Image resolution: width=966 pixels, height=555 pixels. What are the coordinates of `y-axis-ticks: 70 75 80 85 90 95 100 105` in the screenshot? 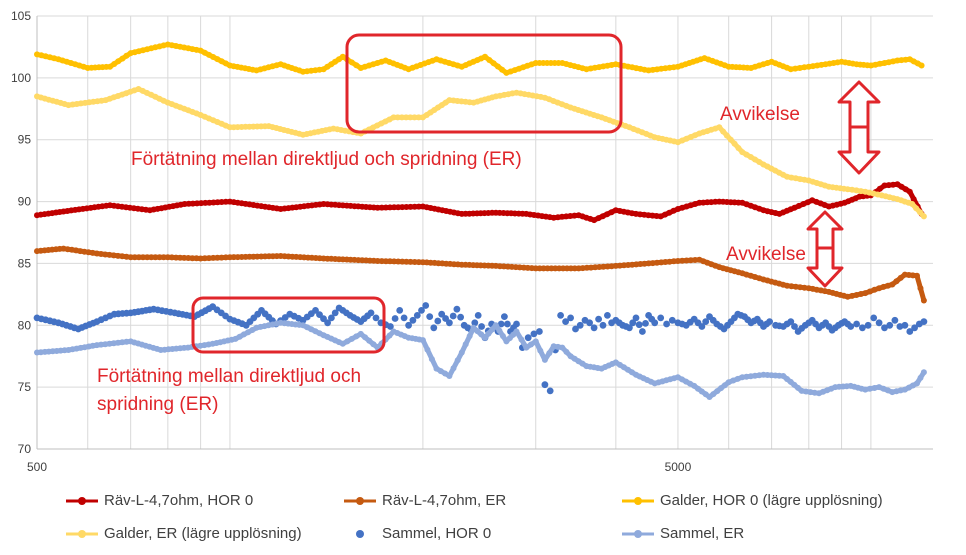 It's located at (21, 232).